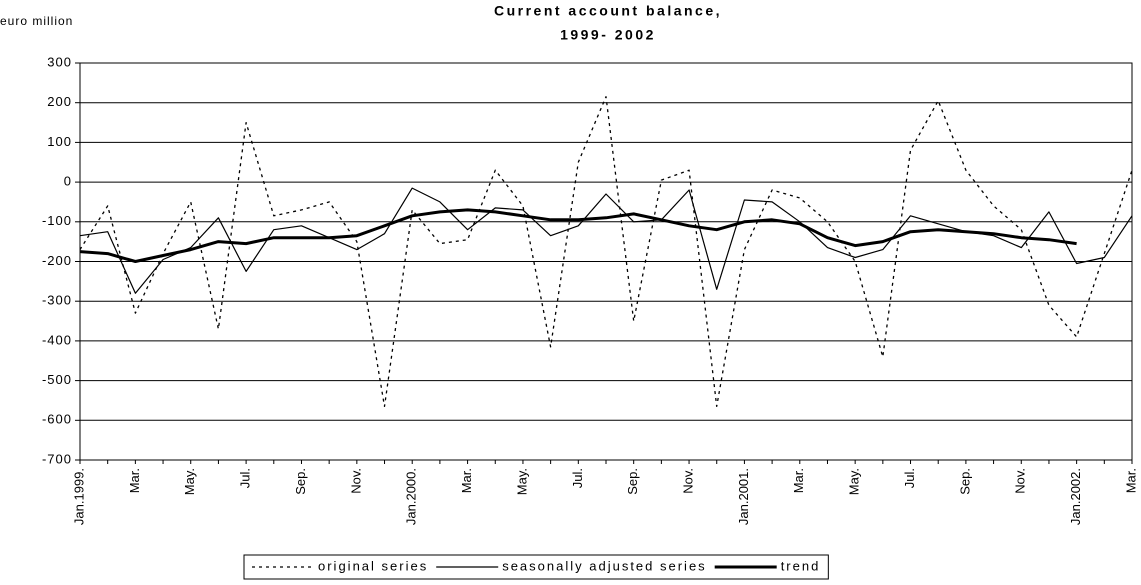 The width and height of the screenshot is (1141, 585). I want to click on chart-title: Current account balance,, so click(608, 11).